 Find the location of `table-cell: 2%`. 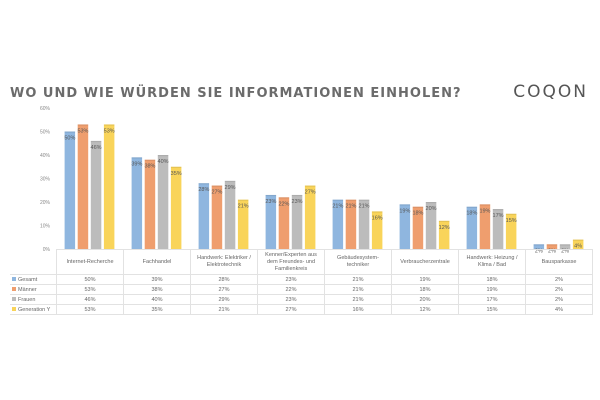

table-cell: 2% is located at coordinates (559, 289).